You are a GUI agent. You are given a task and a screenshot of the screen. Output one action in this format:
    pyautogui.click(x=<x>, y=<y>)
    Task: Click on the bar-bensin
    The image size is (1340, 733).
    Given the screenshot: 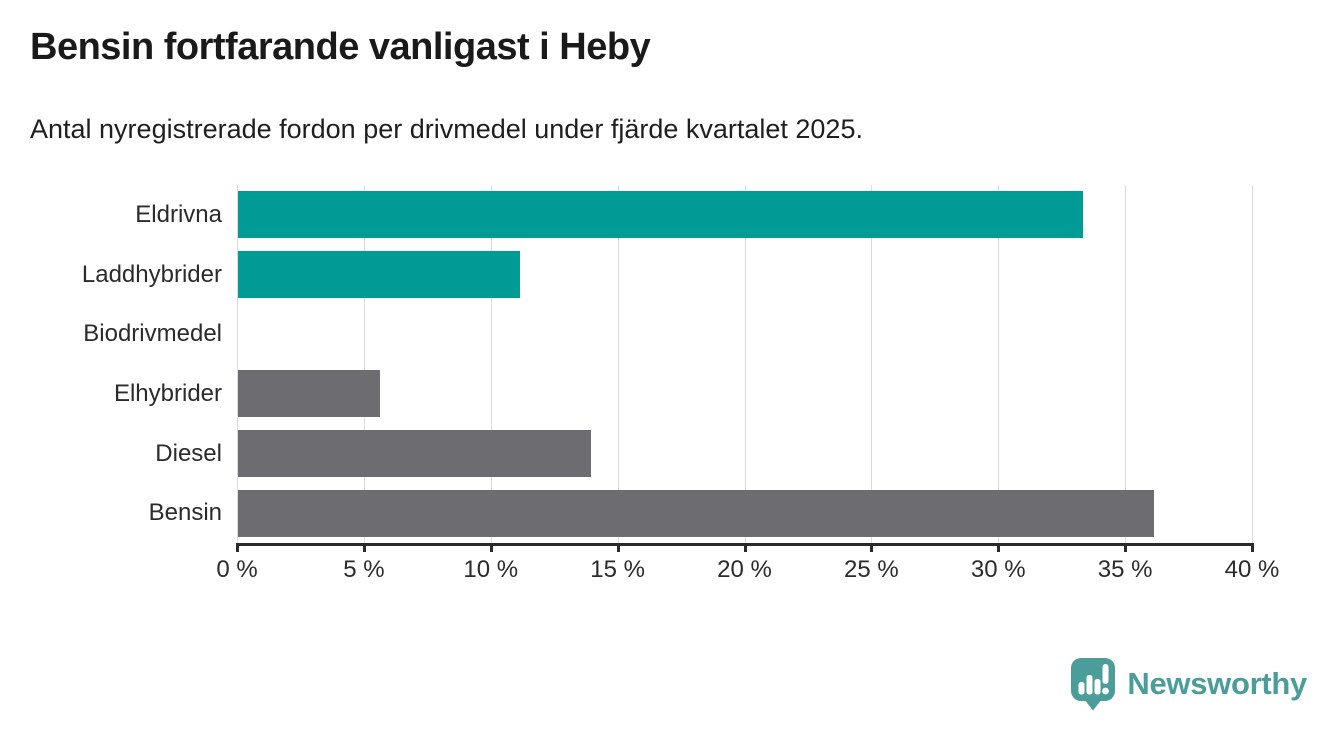 What is the action you would take?
    pyautogui.click(x=696, y=513)
    